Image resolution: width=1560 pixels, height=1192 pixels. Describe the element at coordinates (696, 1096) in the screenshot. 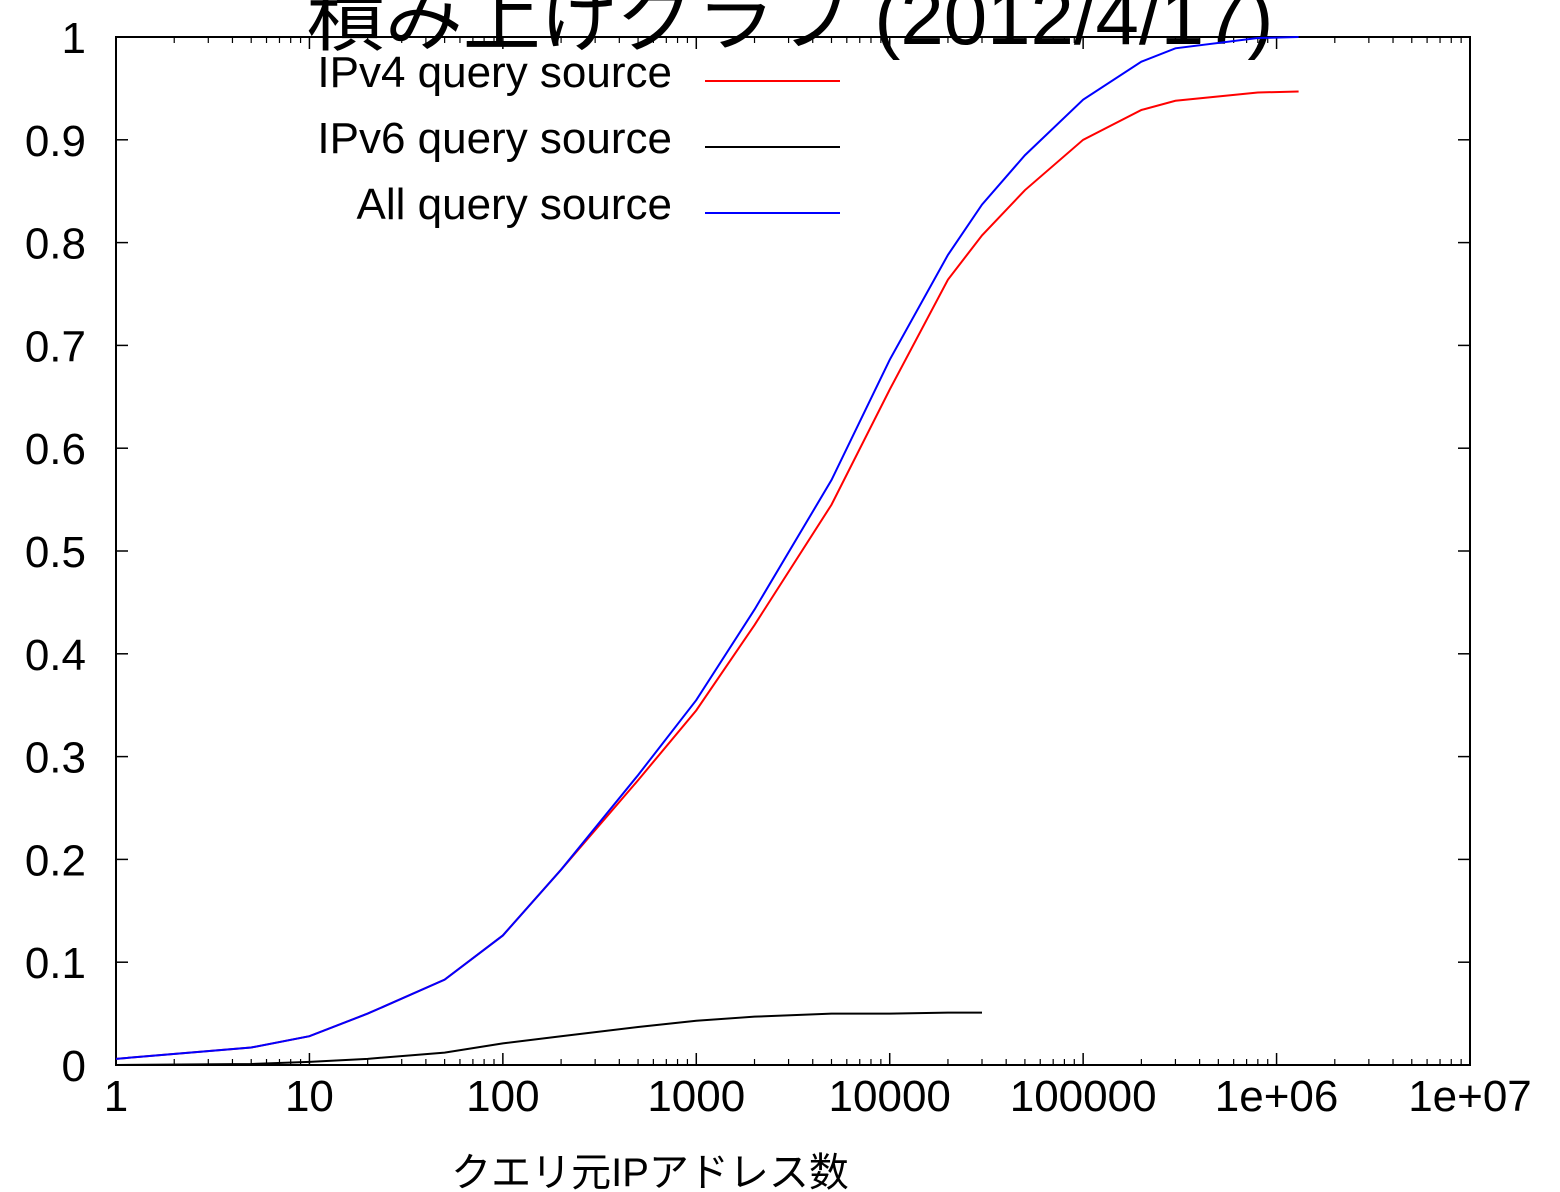

I see `x-tick-label: 1000` at that location.